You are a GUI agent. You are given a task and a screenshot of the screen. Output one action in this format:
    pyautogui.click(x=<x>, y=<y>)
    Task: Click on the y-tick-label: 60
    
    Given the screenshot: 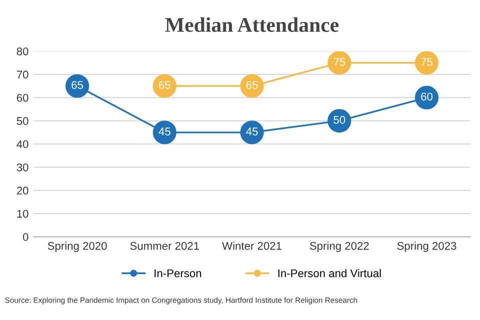 What is the action you would take?
    pyautogui.click(x=22, y=98)
    